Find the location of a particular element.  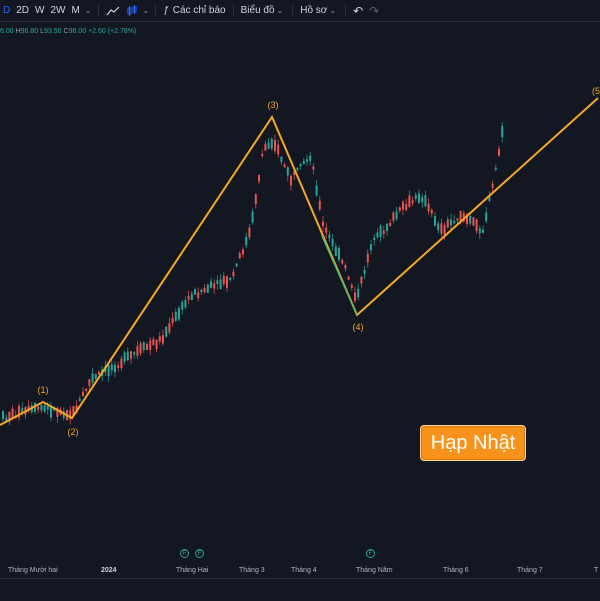

chart-menu-button: Biểu đồ ⌄ is located at coordinates (263, 10).